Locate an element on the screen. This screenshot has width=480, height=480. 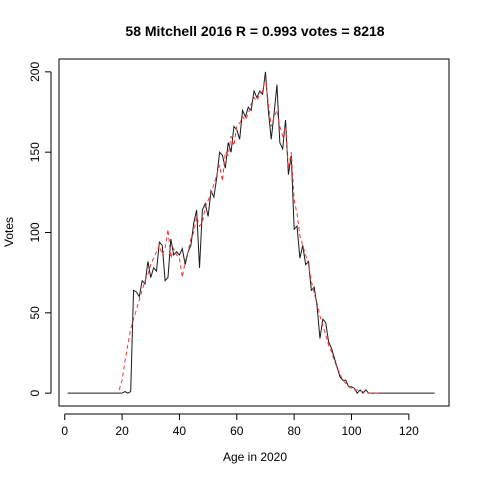
x-tick-label: 0 is located at coordinates (64, 431).